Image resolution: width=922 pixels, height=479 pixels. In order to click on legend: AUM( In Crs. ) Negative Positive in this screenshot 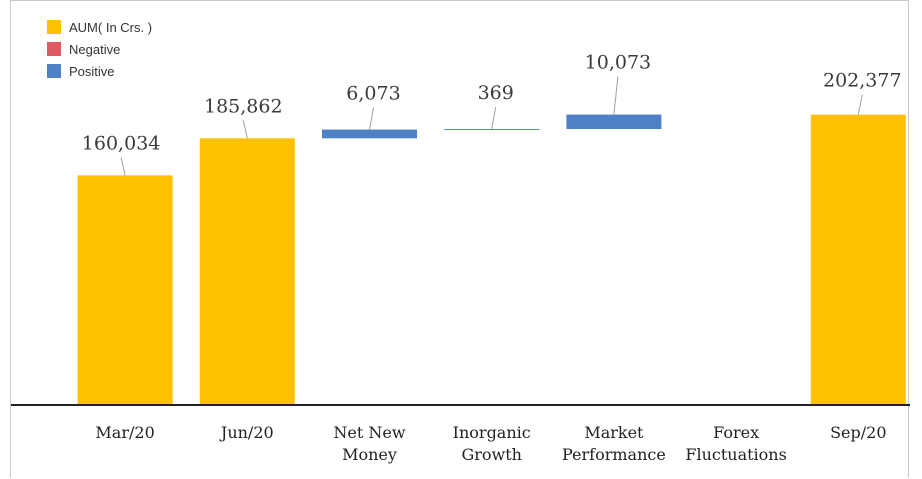, I will do `click(99, 49)`.